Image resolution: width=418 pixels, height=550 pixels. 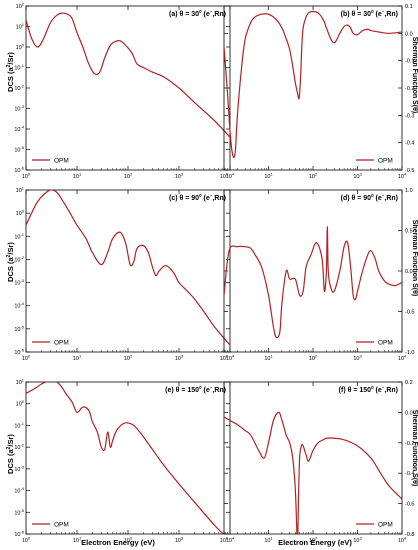 What do you see at coordinates (10, 72) in the screenshot?
I see `ylabel-left-top: DCS (a2/Sr)` at bounding box center [10, 72].